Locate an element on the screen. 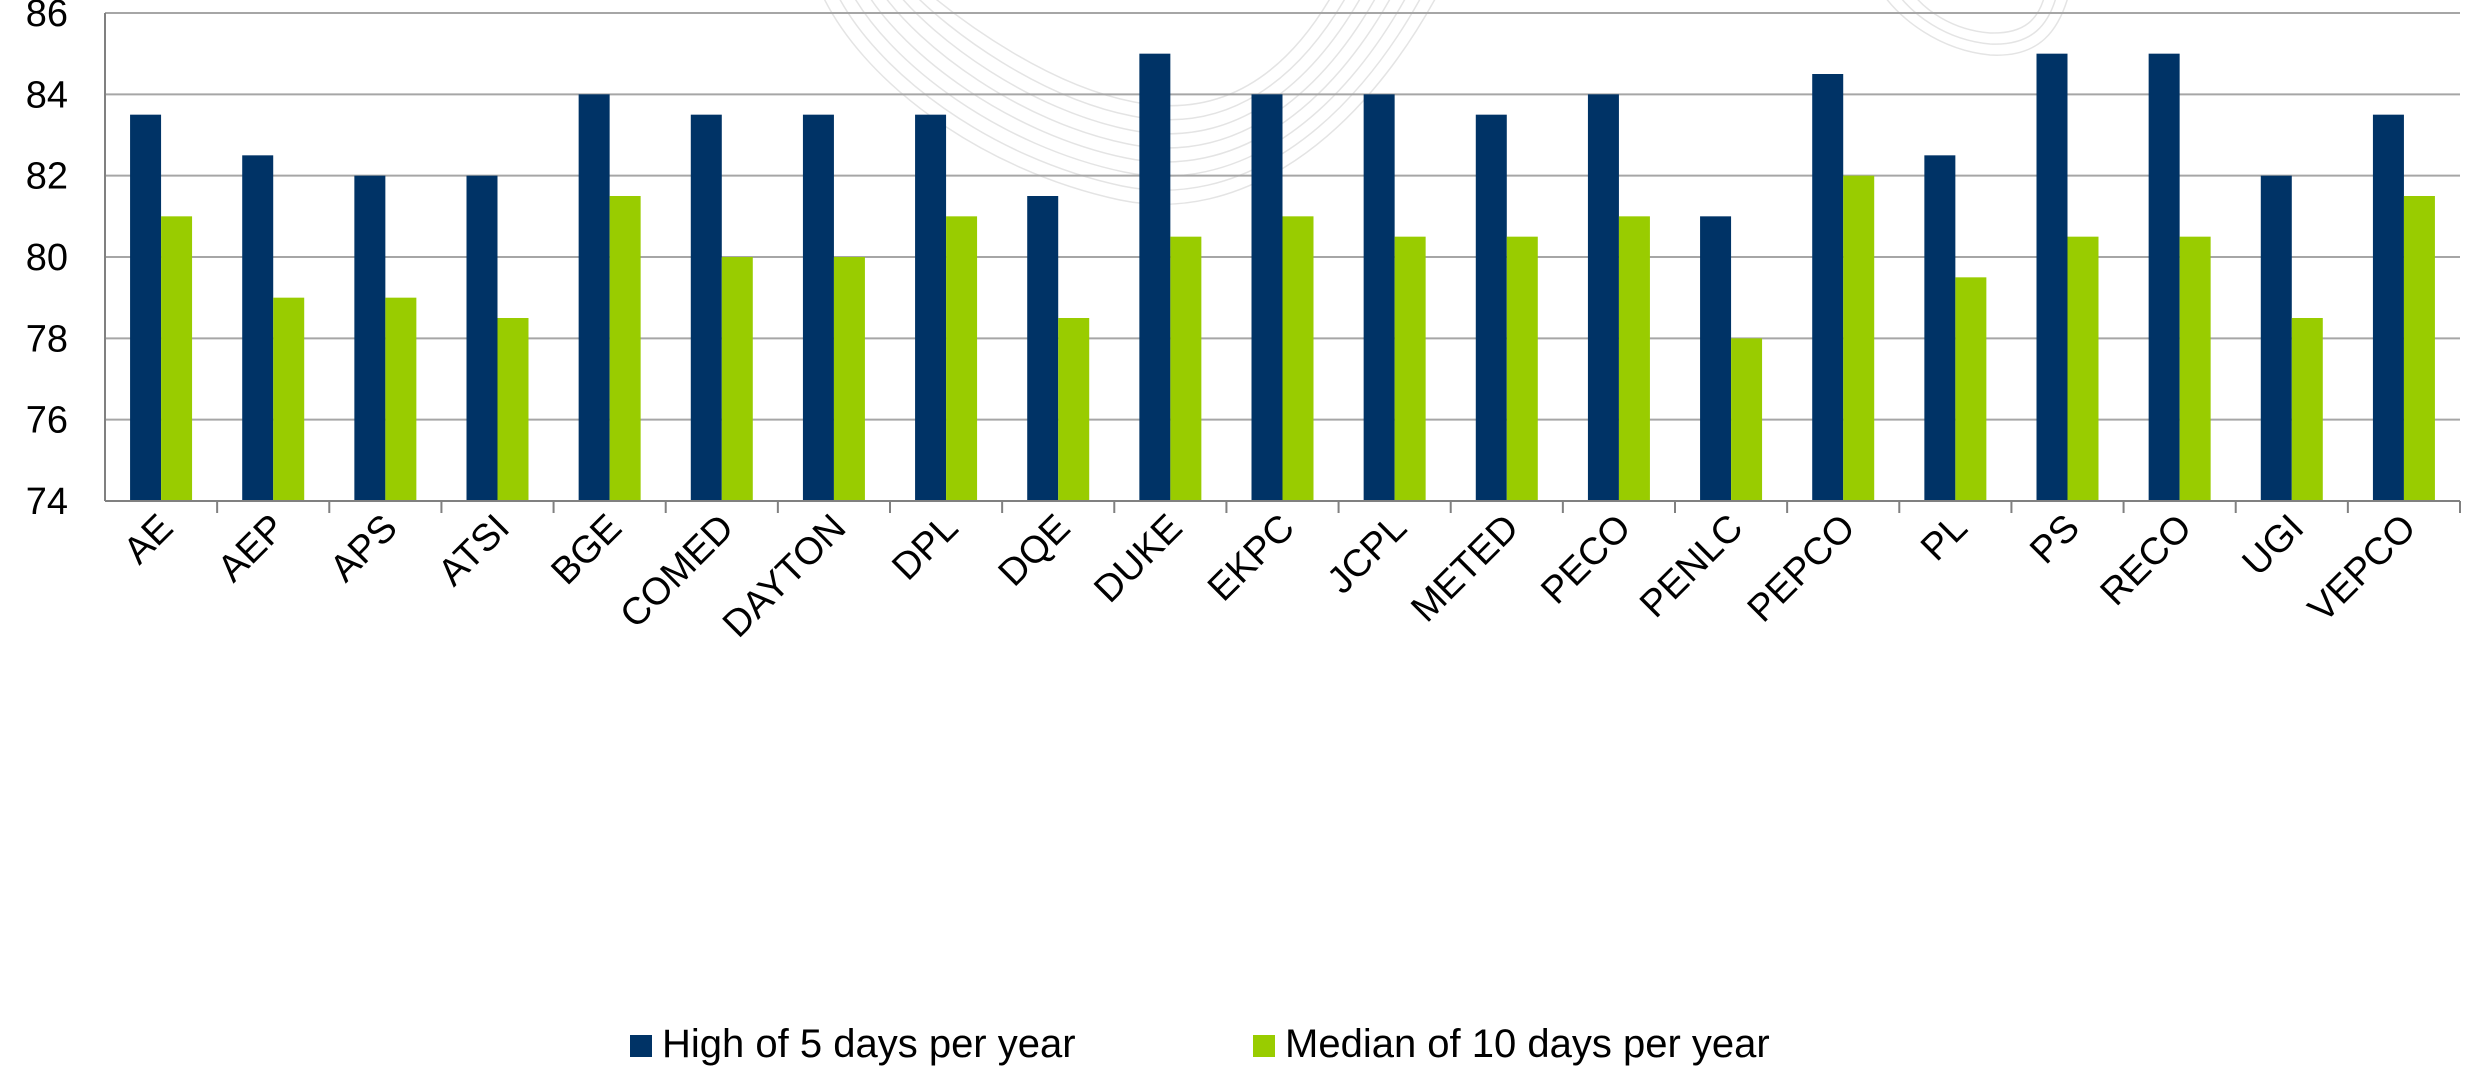  bar-median-10-days-ps is located at coordinates (2083, 368).